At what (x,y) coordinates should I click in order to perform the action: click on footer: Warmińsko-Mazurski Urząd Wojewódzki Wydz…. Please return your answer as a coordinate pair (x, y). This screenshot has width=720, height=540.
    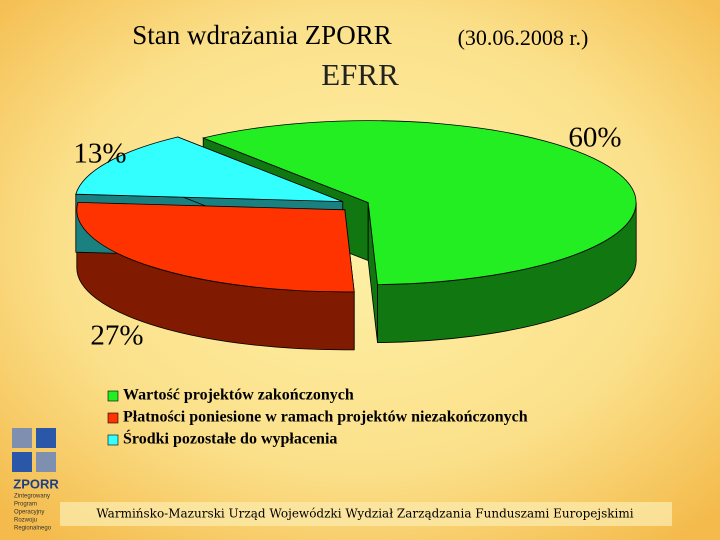
    Looking at the image, I should click on (364, 514).